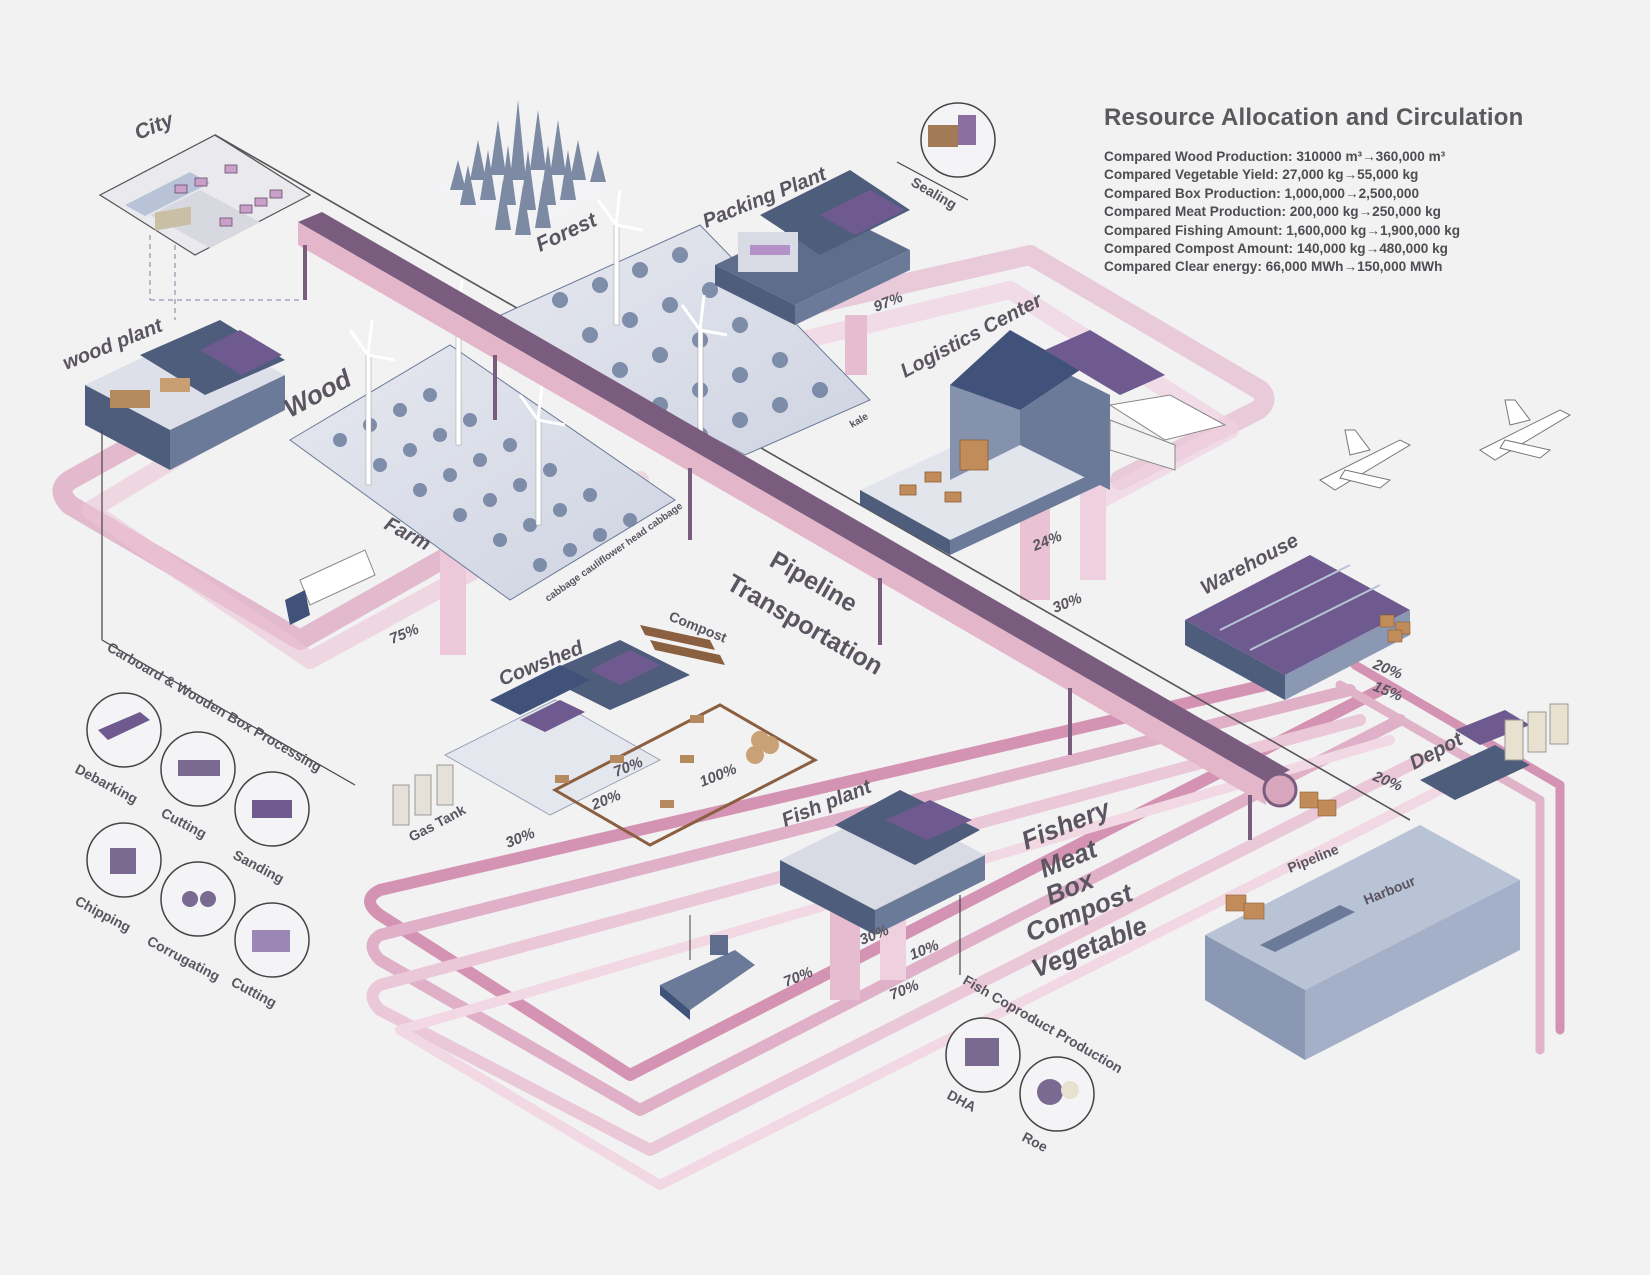  What do you see at coordinates (856, 345) in the screenshot?
I see `stem-packing` at bounding box center [856, 345].